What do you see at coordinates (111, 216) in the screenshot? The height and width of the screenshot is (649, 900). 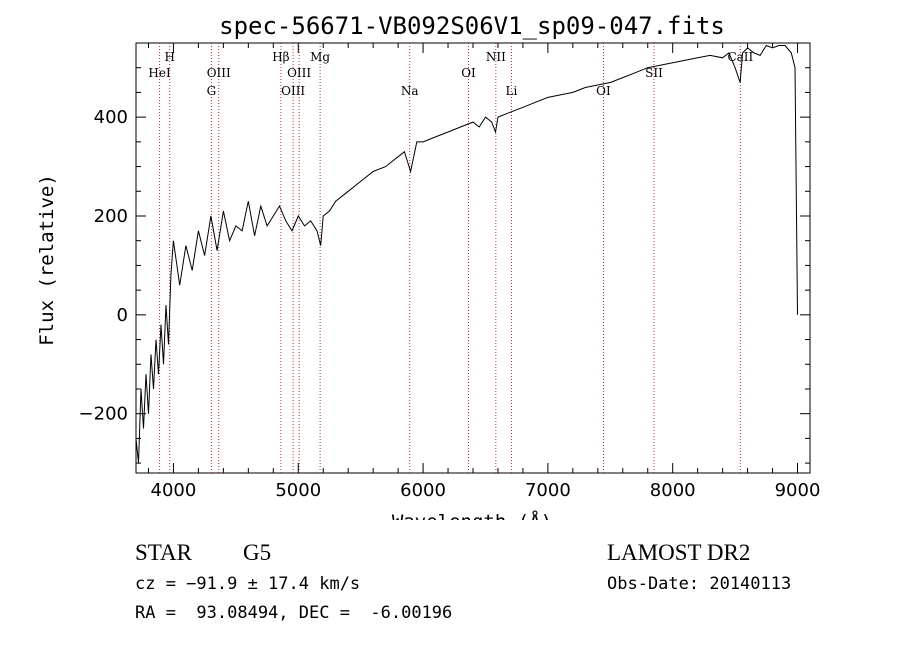 I see `y-tick-label: 200` at bounding box center [111, 216].